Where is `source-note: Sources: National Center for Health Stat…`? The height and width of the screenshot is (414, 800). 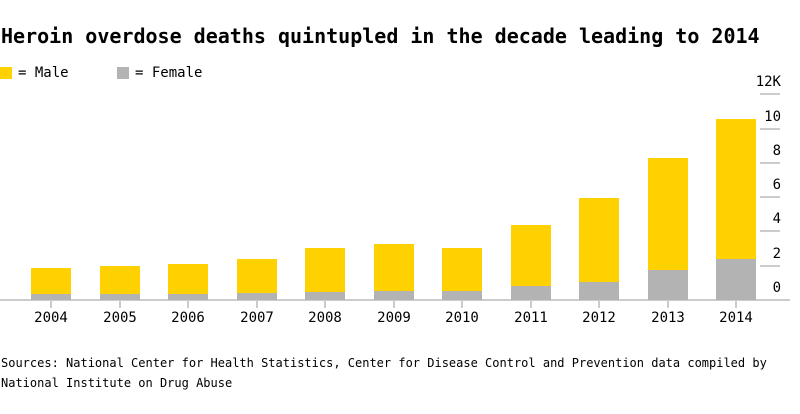 source-note: Sources: National Center for Health Stat… is located at coordinates (400, 373).